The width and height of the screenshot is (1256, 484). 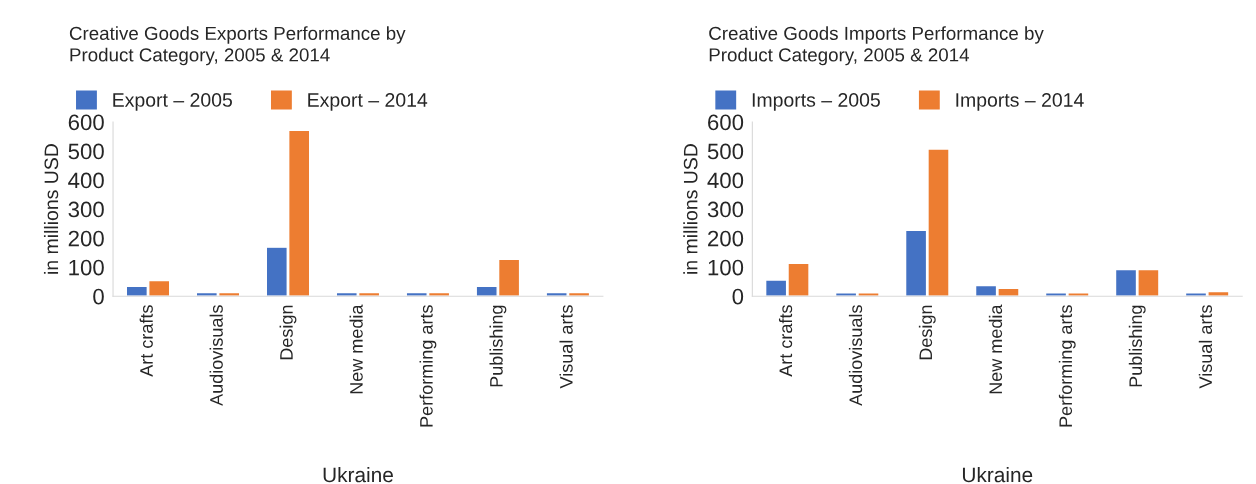 What do you see at coordinates (368, 102) in the screenshot?
I see `legend-label: Export – 2014` at bounding box center [368, 102].